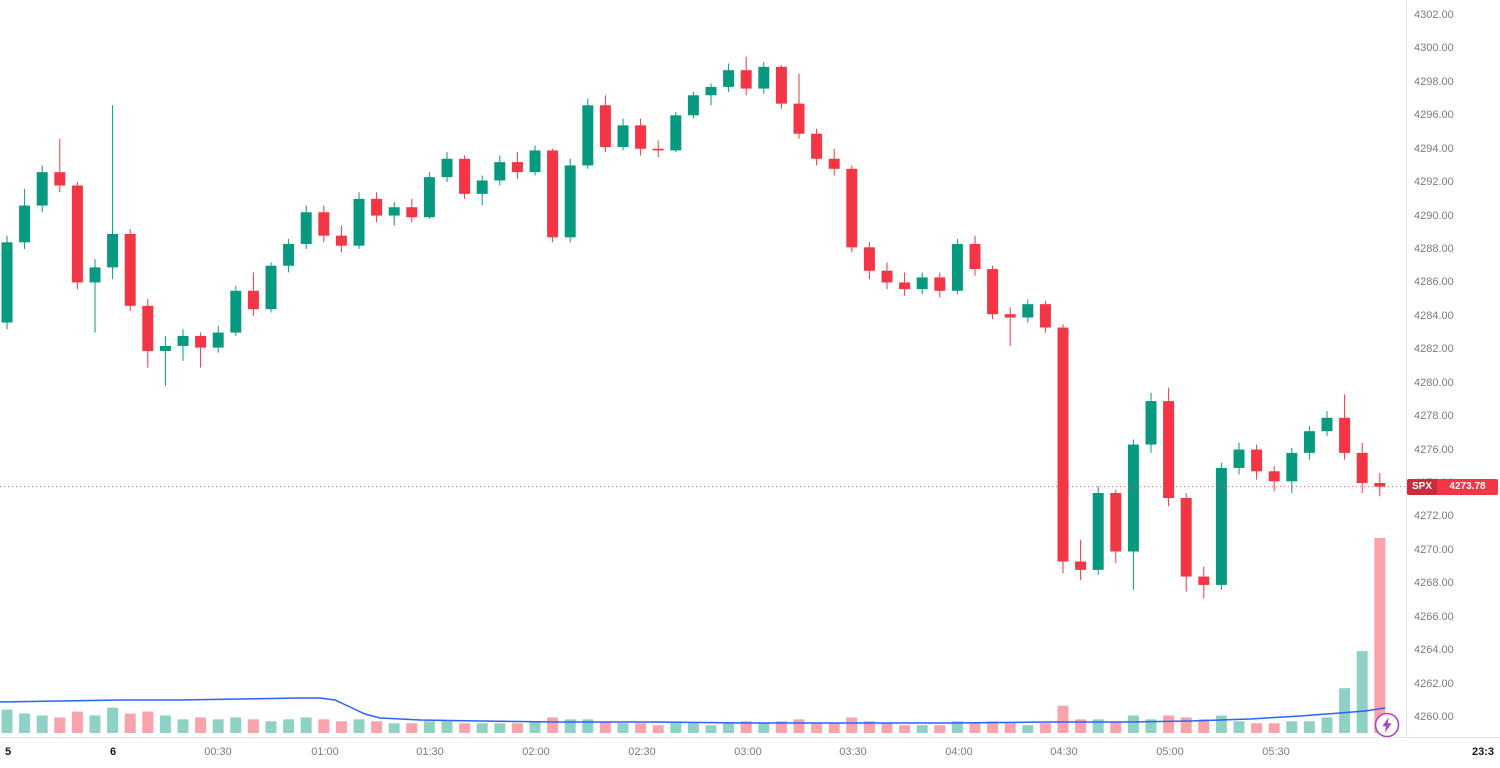 This screenshot has height=768, width=1500. What do you see at coordinates (1276, 752) in the screenshot?
I see `time-tick-label: 05:30` at bounding box center [1276, 752].